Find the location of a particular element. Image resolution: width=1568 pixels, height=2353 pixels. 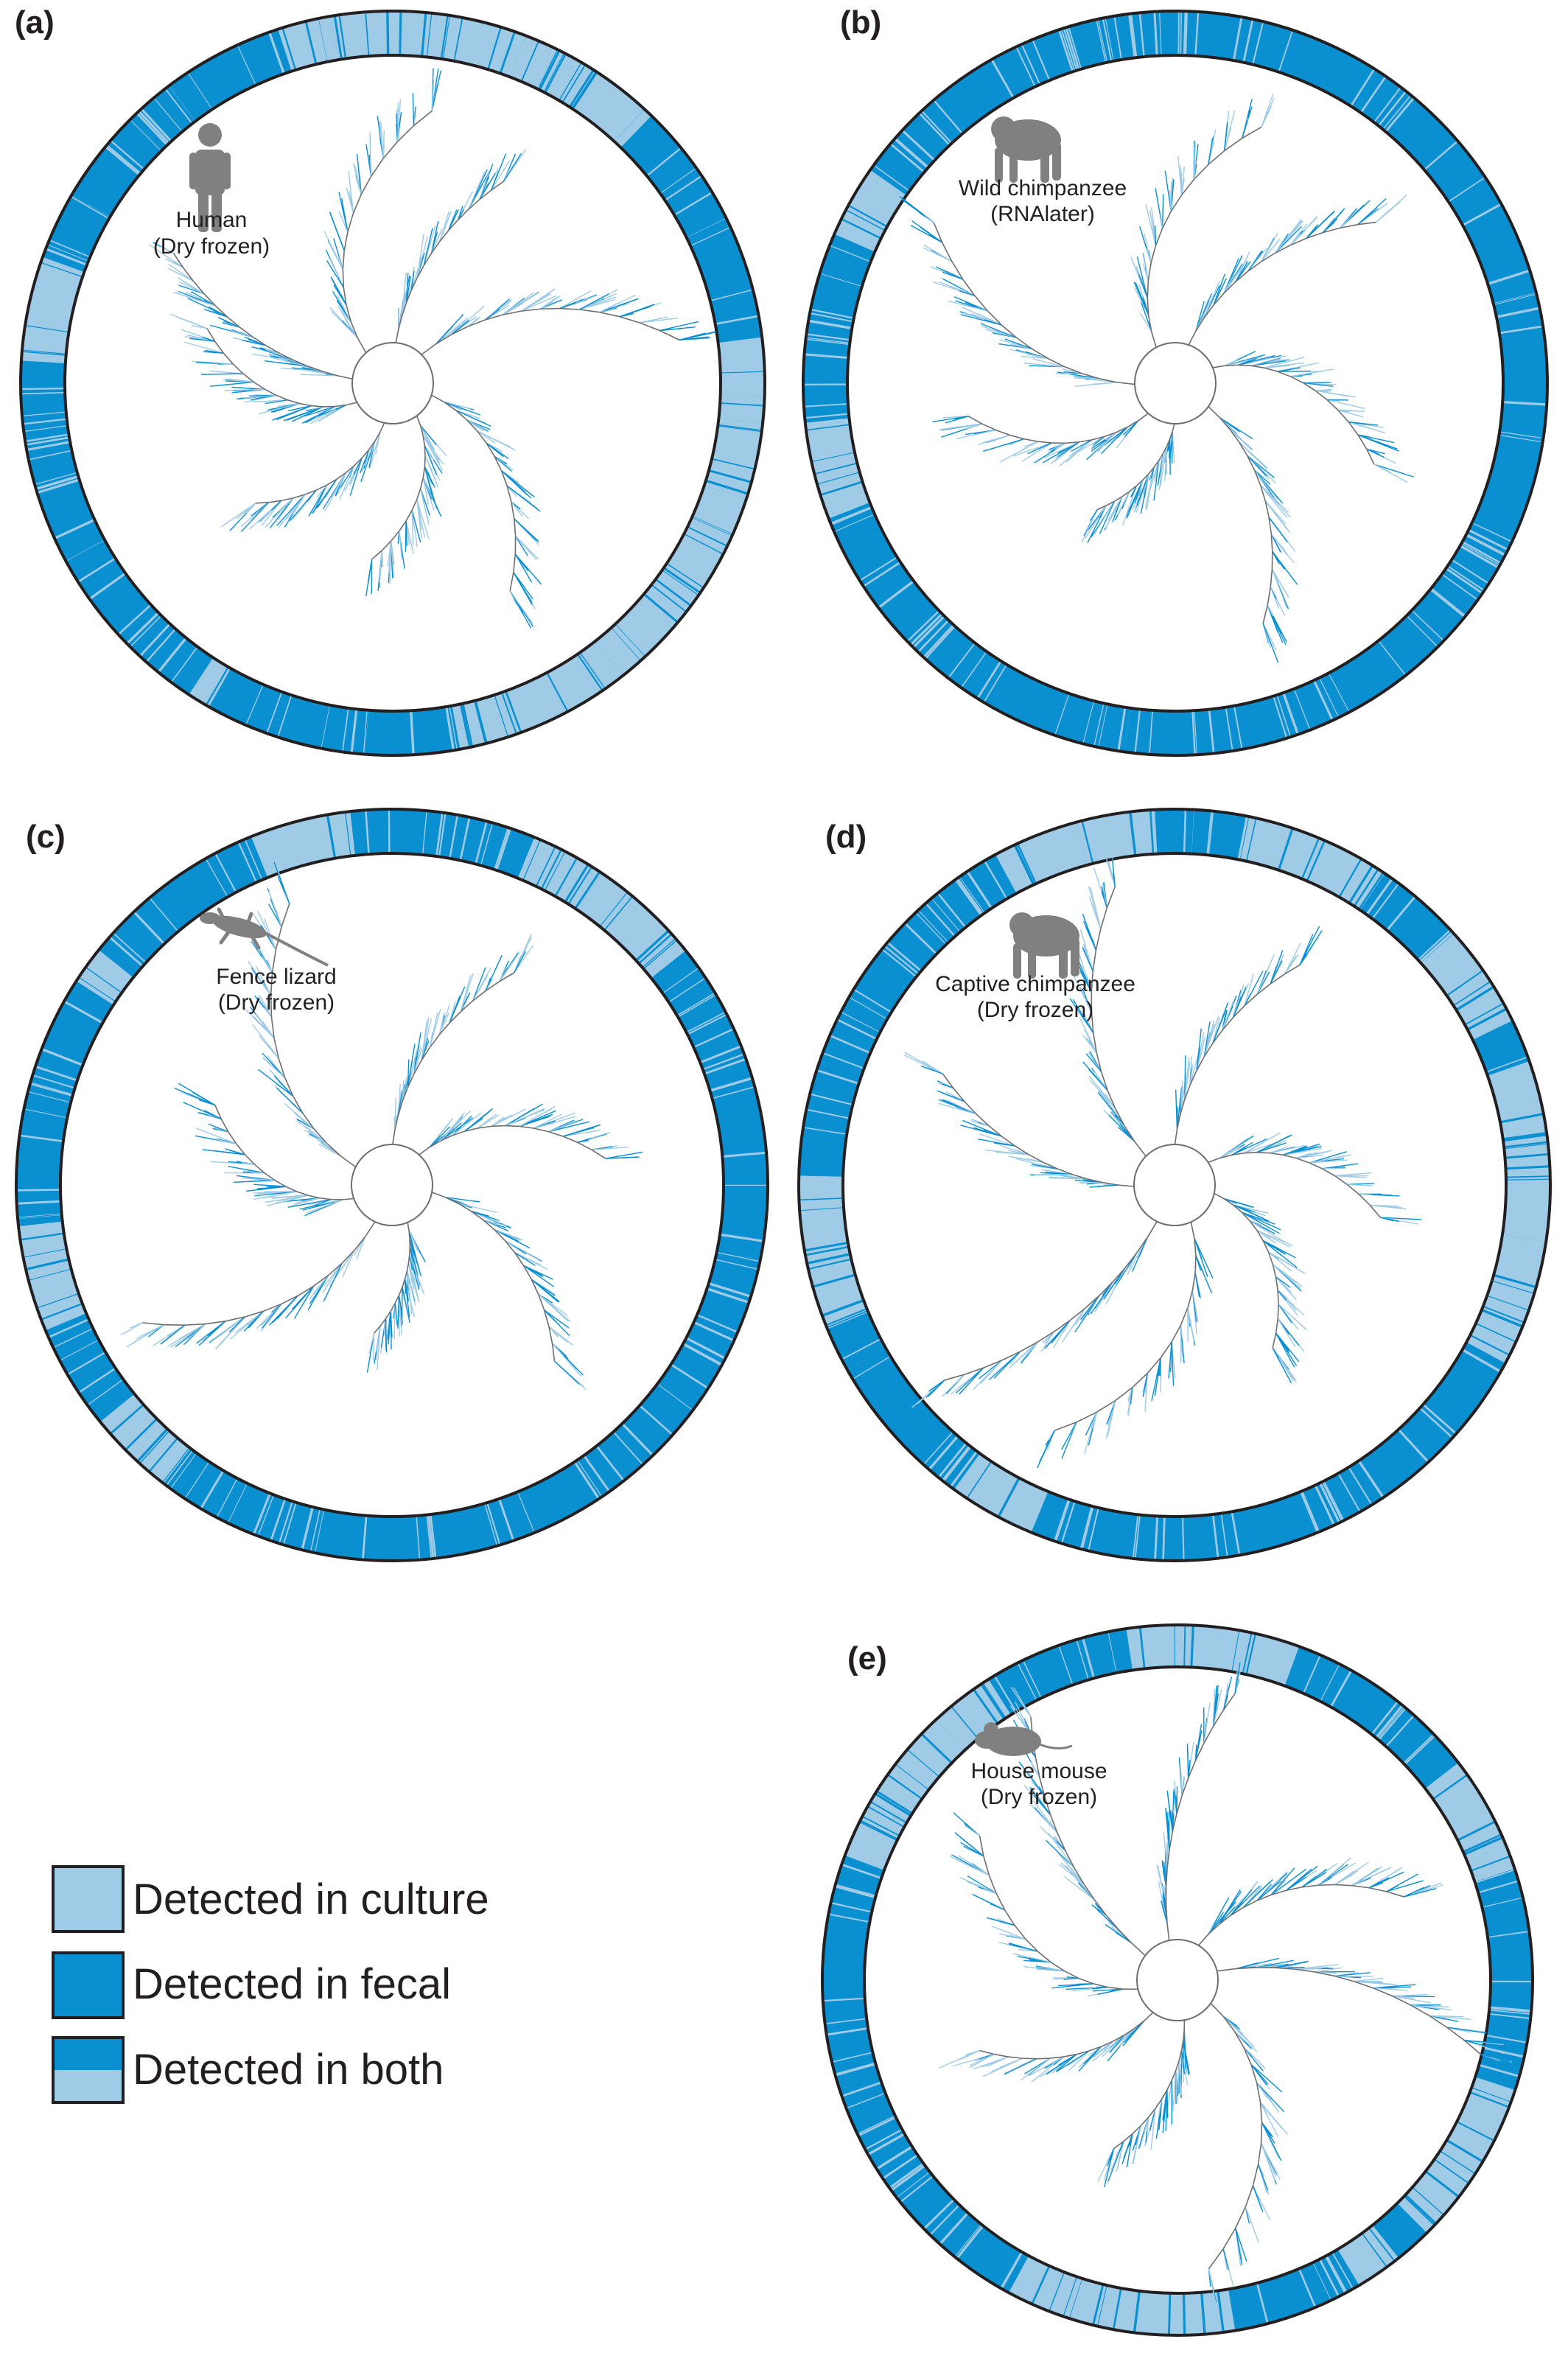

ring-outer-border is located at coordinates (1177, 1980).